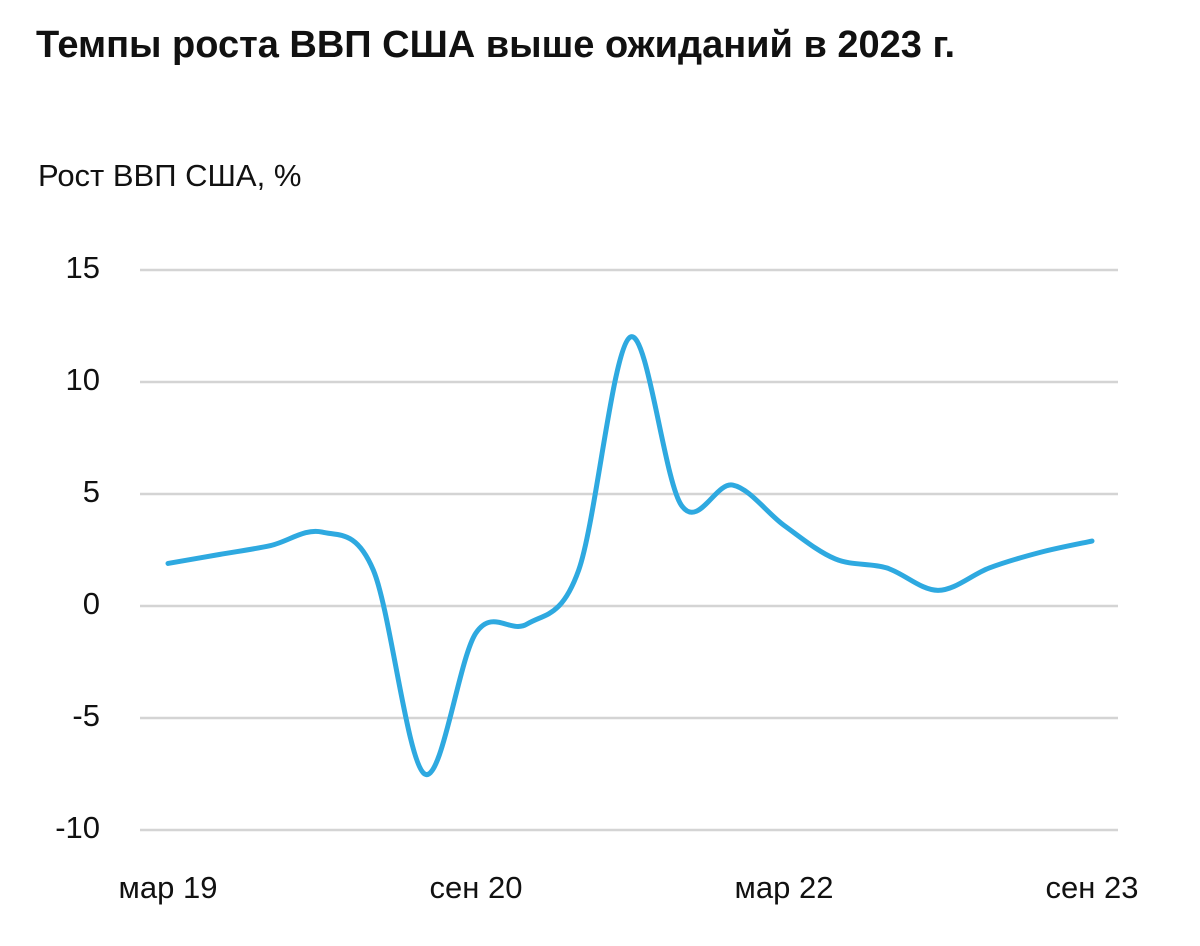 Image resolution: width=1200 pixels, height=946 pixels. Describe the element at coordinates (170, 175) in the screenshot. I see `chart-subtitle: Рост ВВП США, %` at that location.